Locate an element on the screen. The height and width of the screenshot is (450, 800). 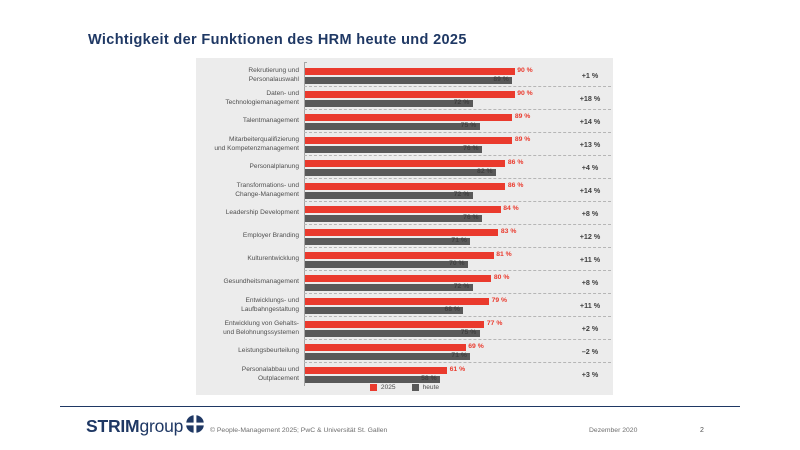
category-label: Leistungsbeurteilung is located at coordinates (268, 351).